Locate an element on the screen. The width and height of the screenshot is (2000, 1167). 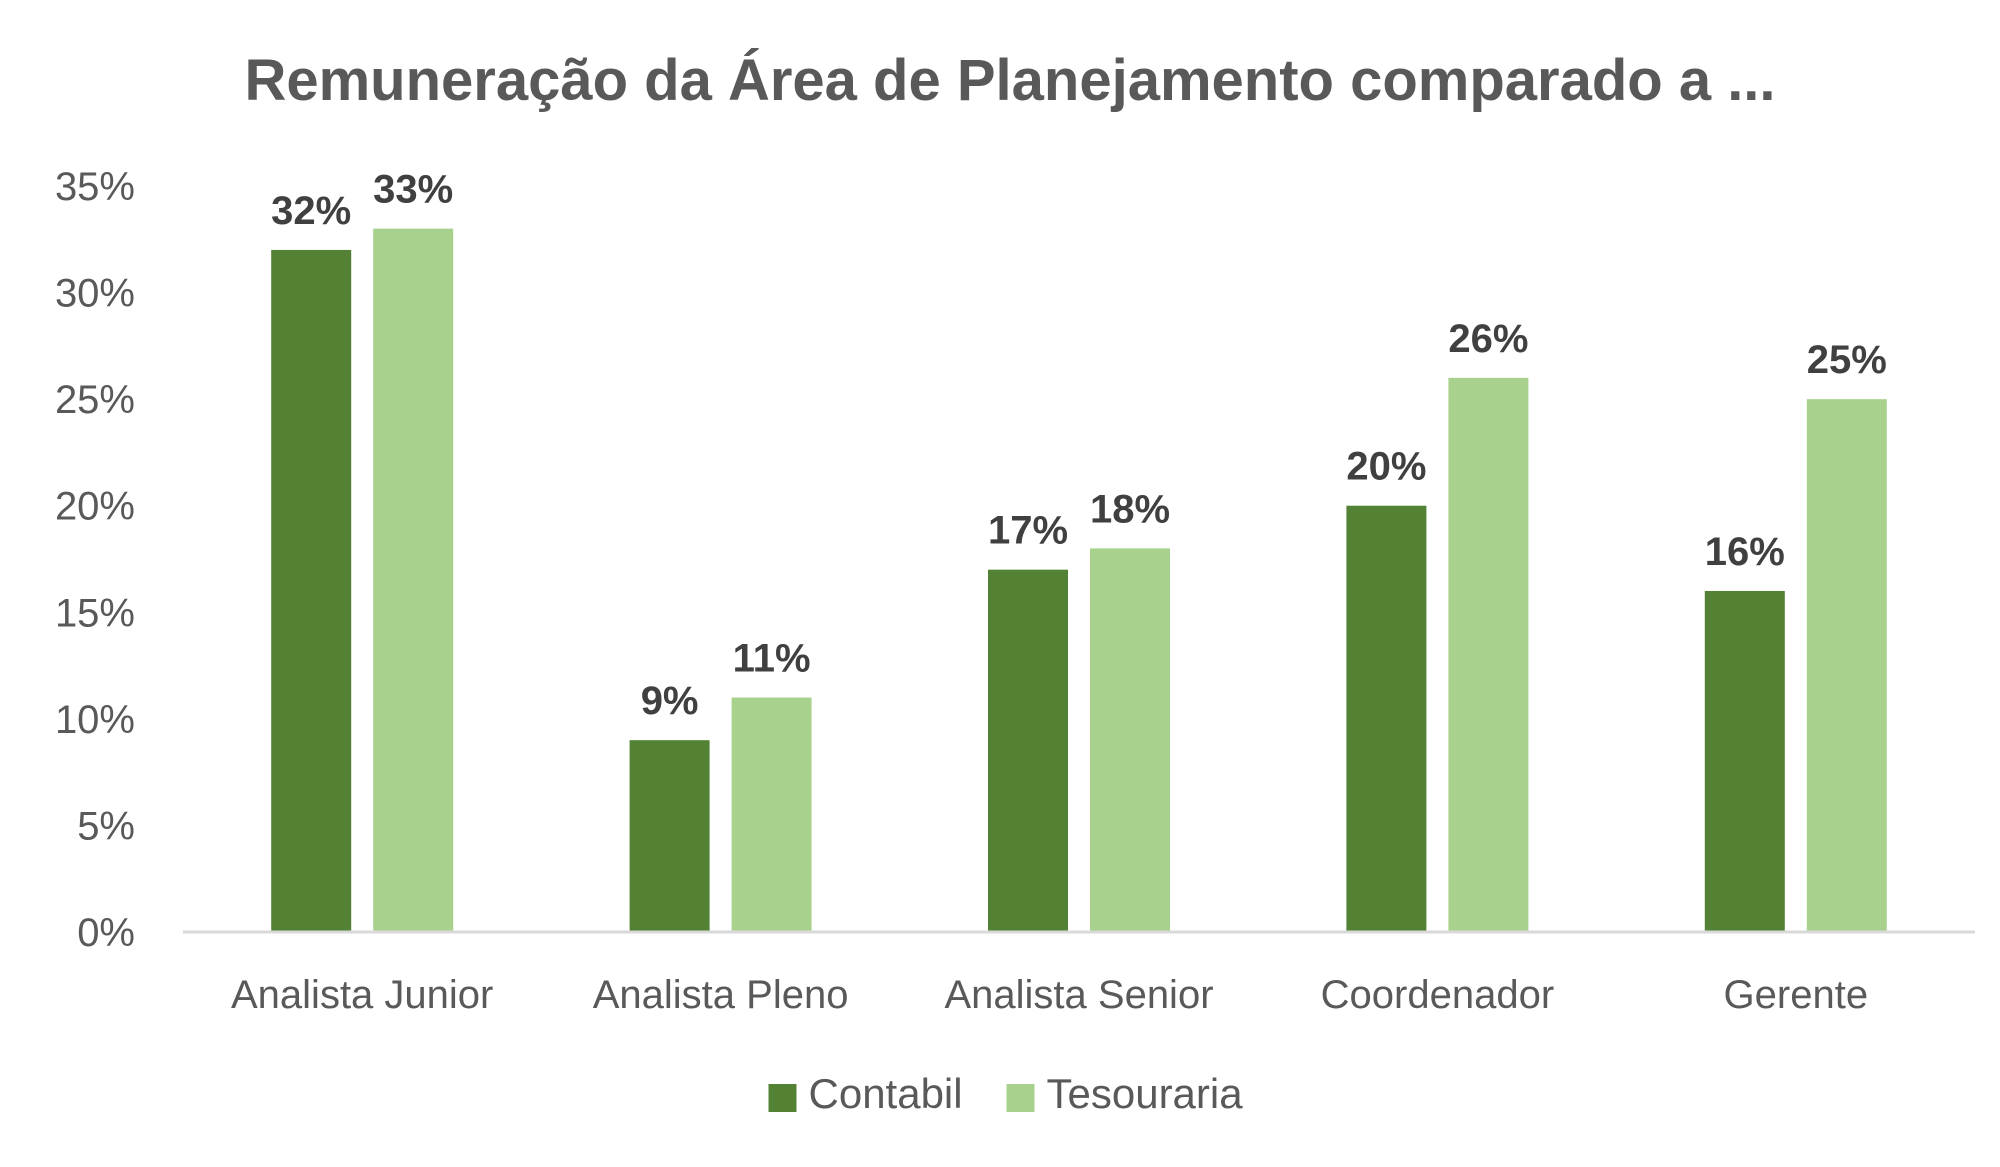
legend-item-contabil: Contabil is located at coordinates (865, 1093).